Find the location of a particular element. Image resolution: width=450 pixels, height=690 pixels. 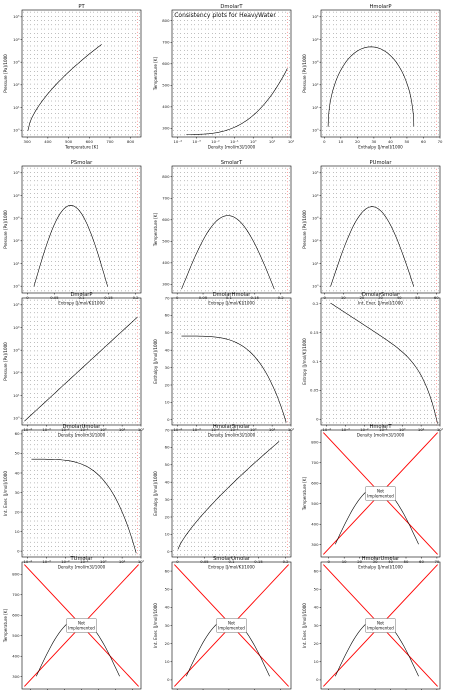

y-tick-label: 10² is located at coordinates (16, 84).